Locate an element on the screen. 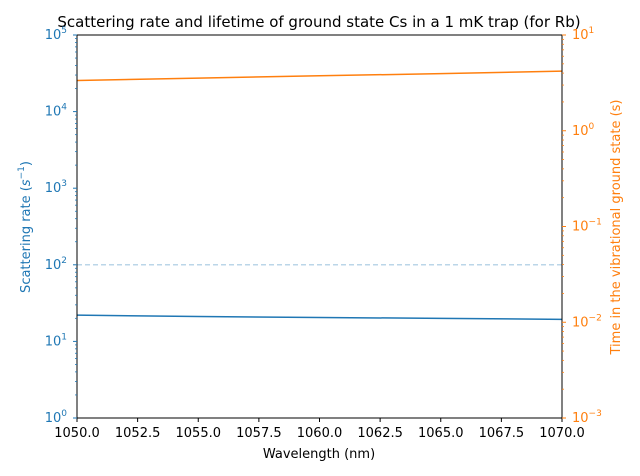 The width and height of the screenshot is (640, 476). x-tick-label: 1055.0 is located at coordinates (199, 433).